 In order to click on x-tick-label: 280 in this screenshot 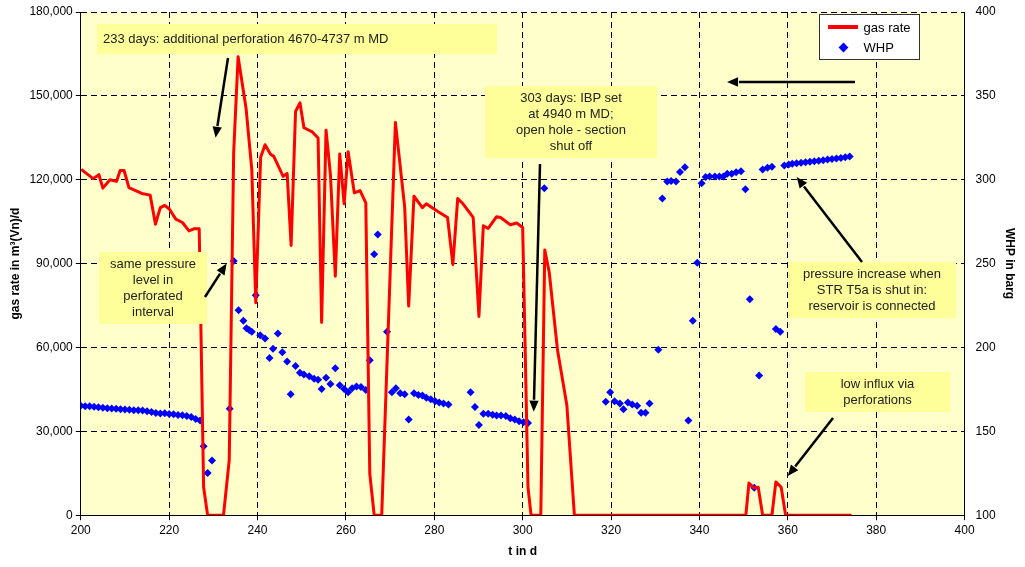, I will do `click(434, 529)`.